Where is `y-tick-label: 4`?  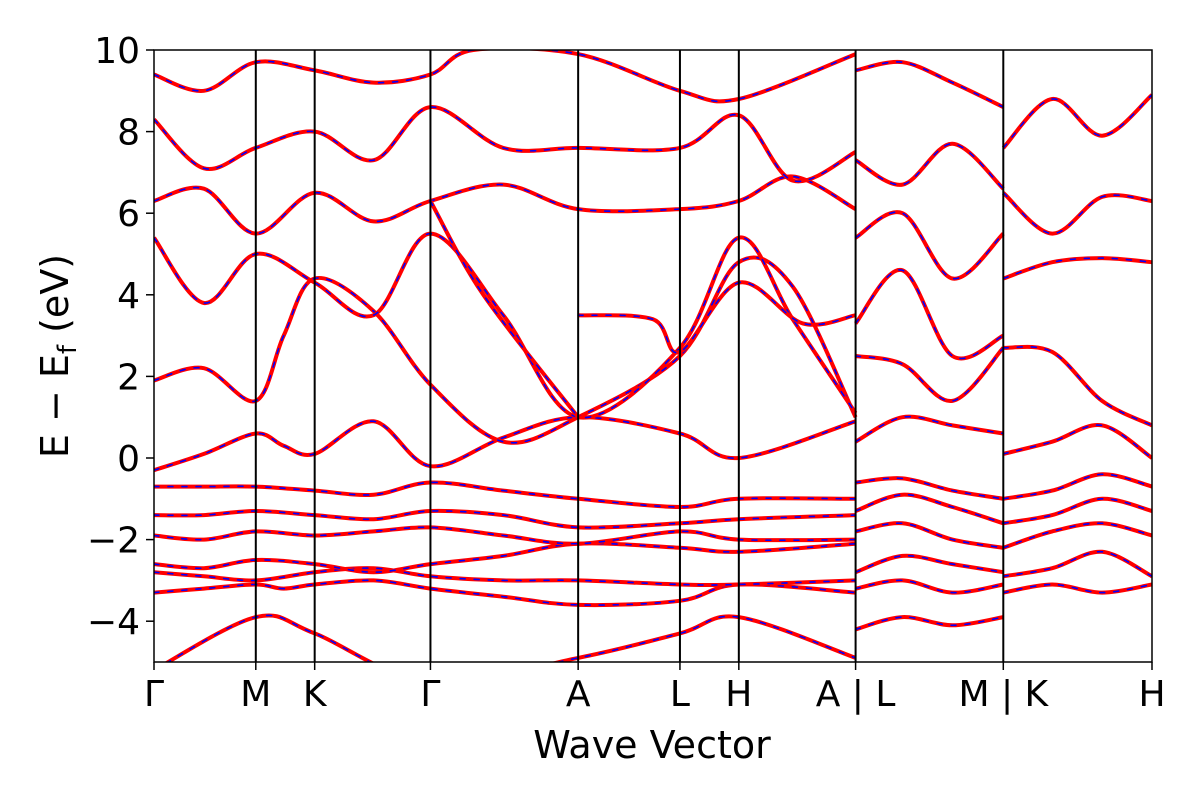 y-tick-label: 4 is located at coordinates (128, 296).